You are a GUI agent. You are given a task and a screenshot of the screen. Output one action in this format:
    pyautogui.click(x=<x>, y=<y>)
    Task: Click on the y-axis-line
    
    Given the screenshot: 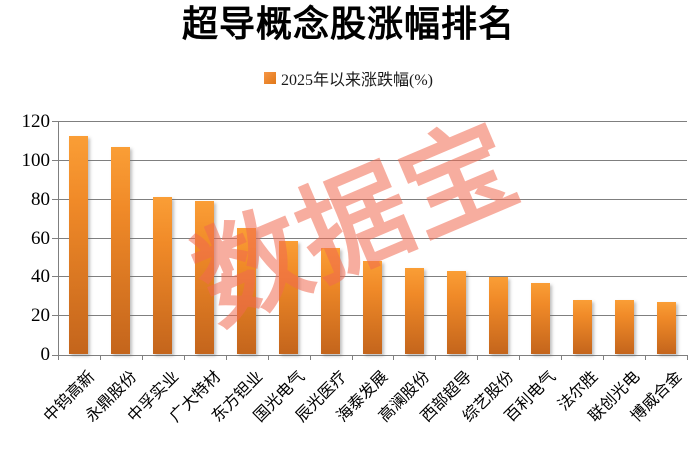 What is the action you would take?
    pyautogui.click(x=58, y=241)
    